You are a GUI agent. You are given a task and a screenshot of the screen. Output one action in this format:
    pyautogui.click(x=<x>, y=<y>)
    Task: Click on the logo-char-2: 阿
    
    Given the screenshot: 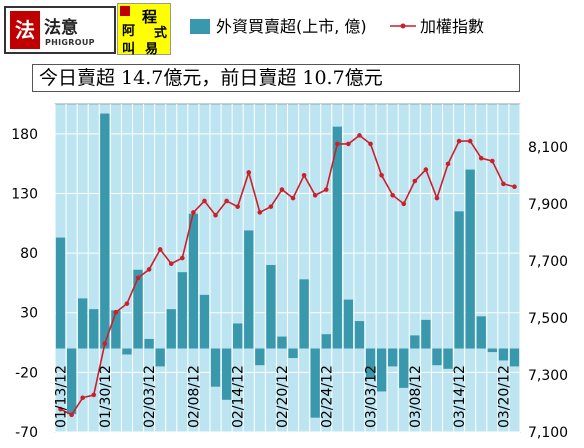 What is the action you would take?
    pyautogui.click(x=129, y=31)
    